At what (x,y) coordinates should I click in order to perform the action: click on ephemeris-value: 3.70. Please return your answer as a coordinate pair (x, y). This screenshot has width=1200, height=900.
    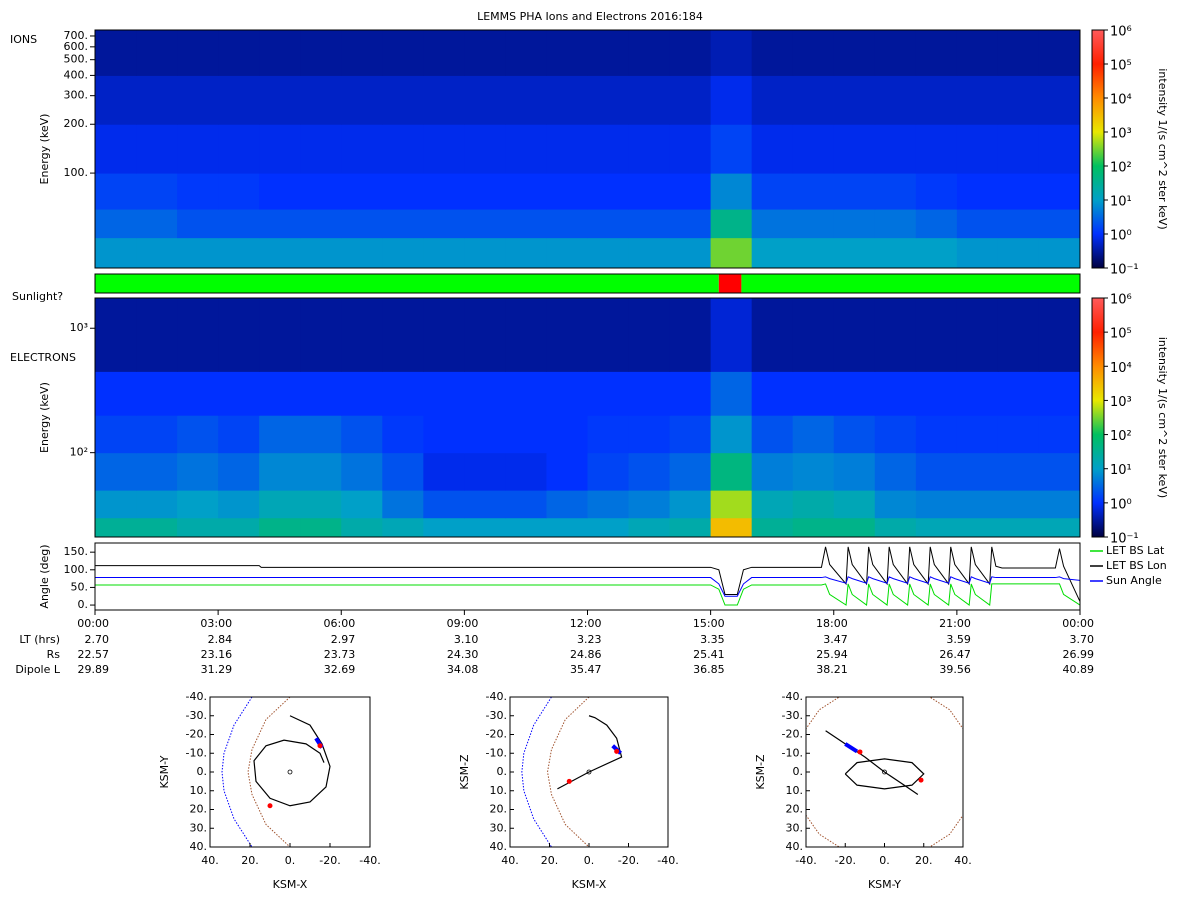
    Looking at the image, I should click on (1082, 639).